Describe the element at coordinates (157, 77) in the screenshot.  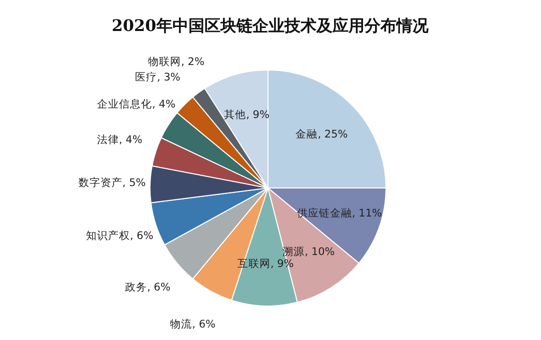
I see `slice-label: 医疗, 3%` at that location.